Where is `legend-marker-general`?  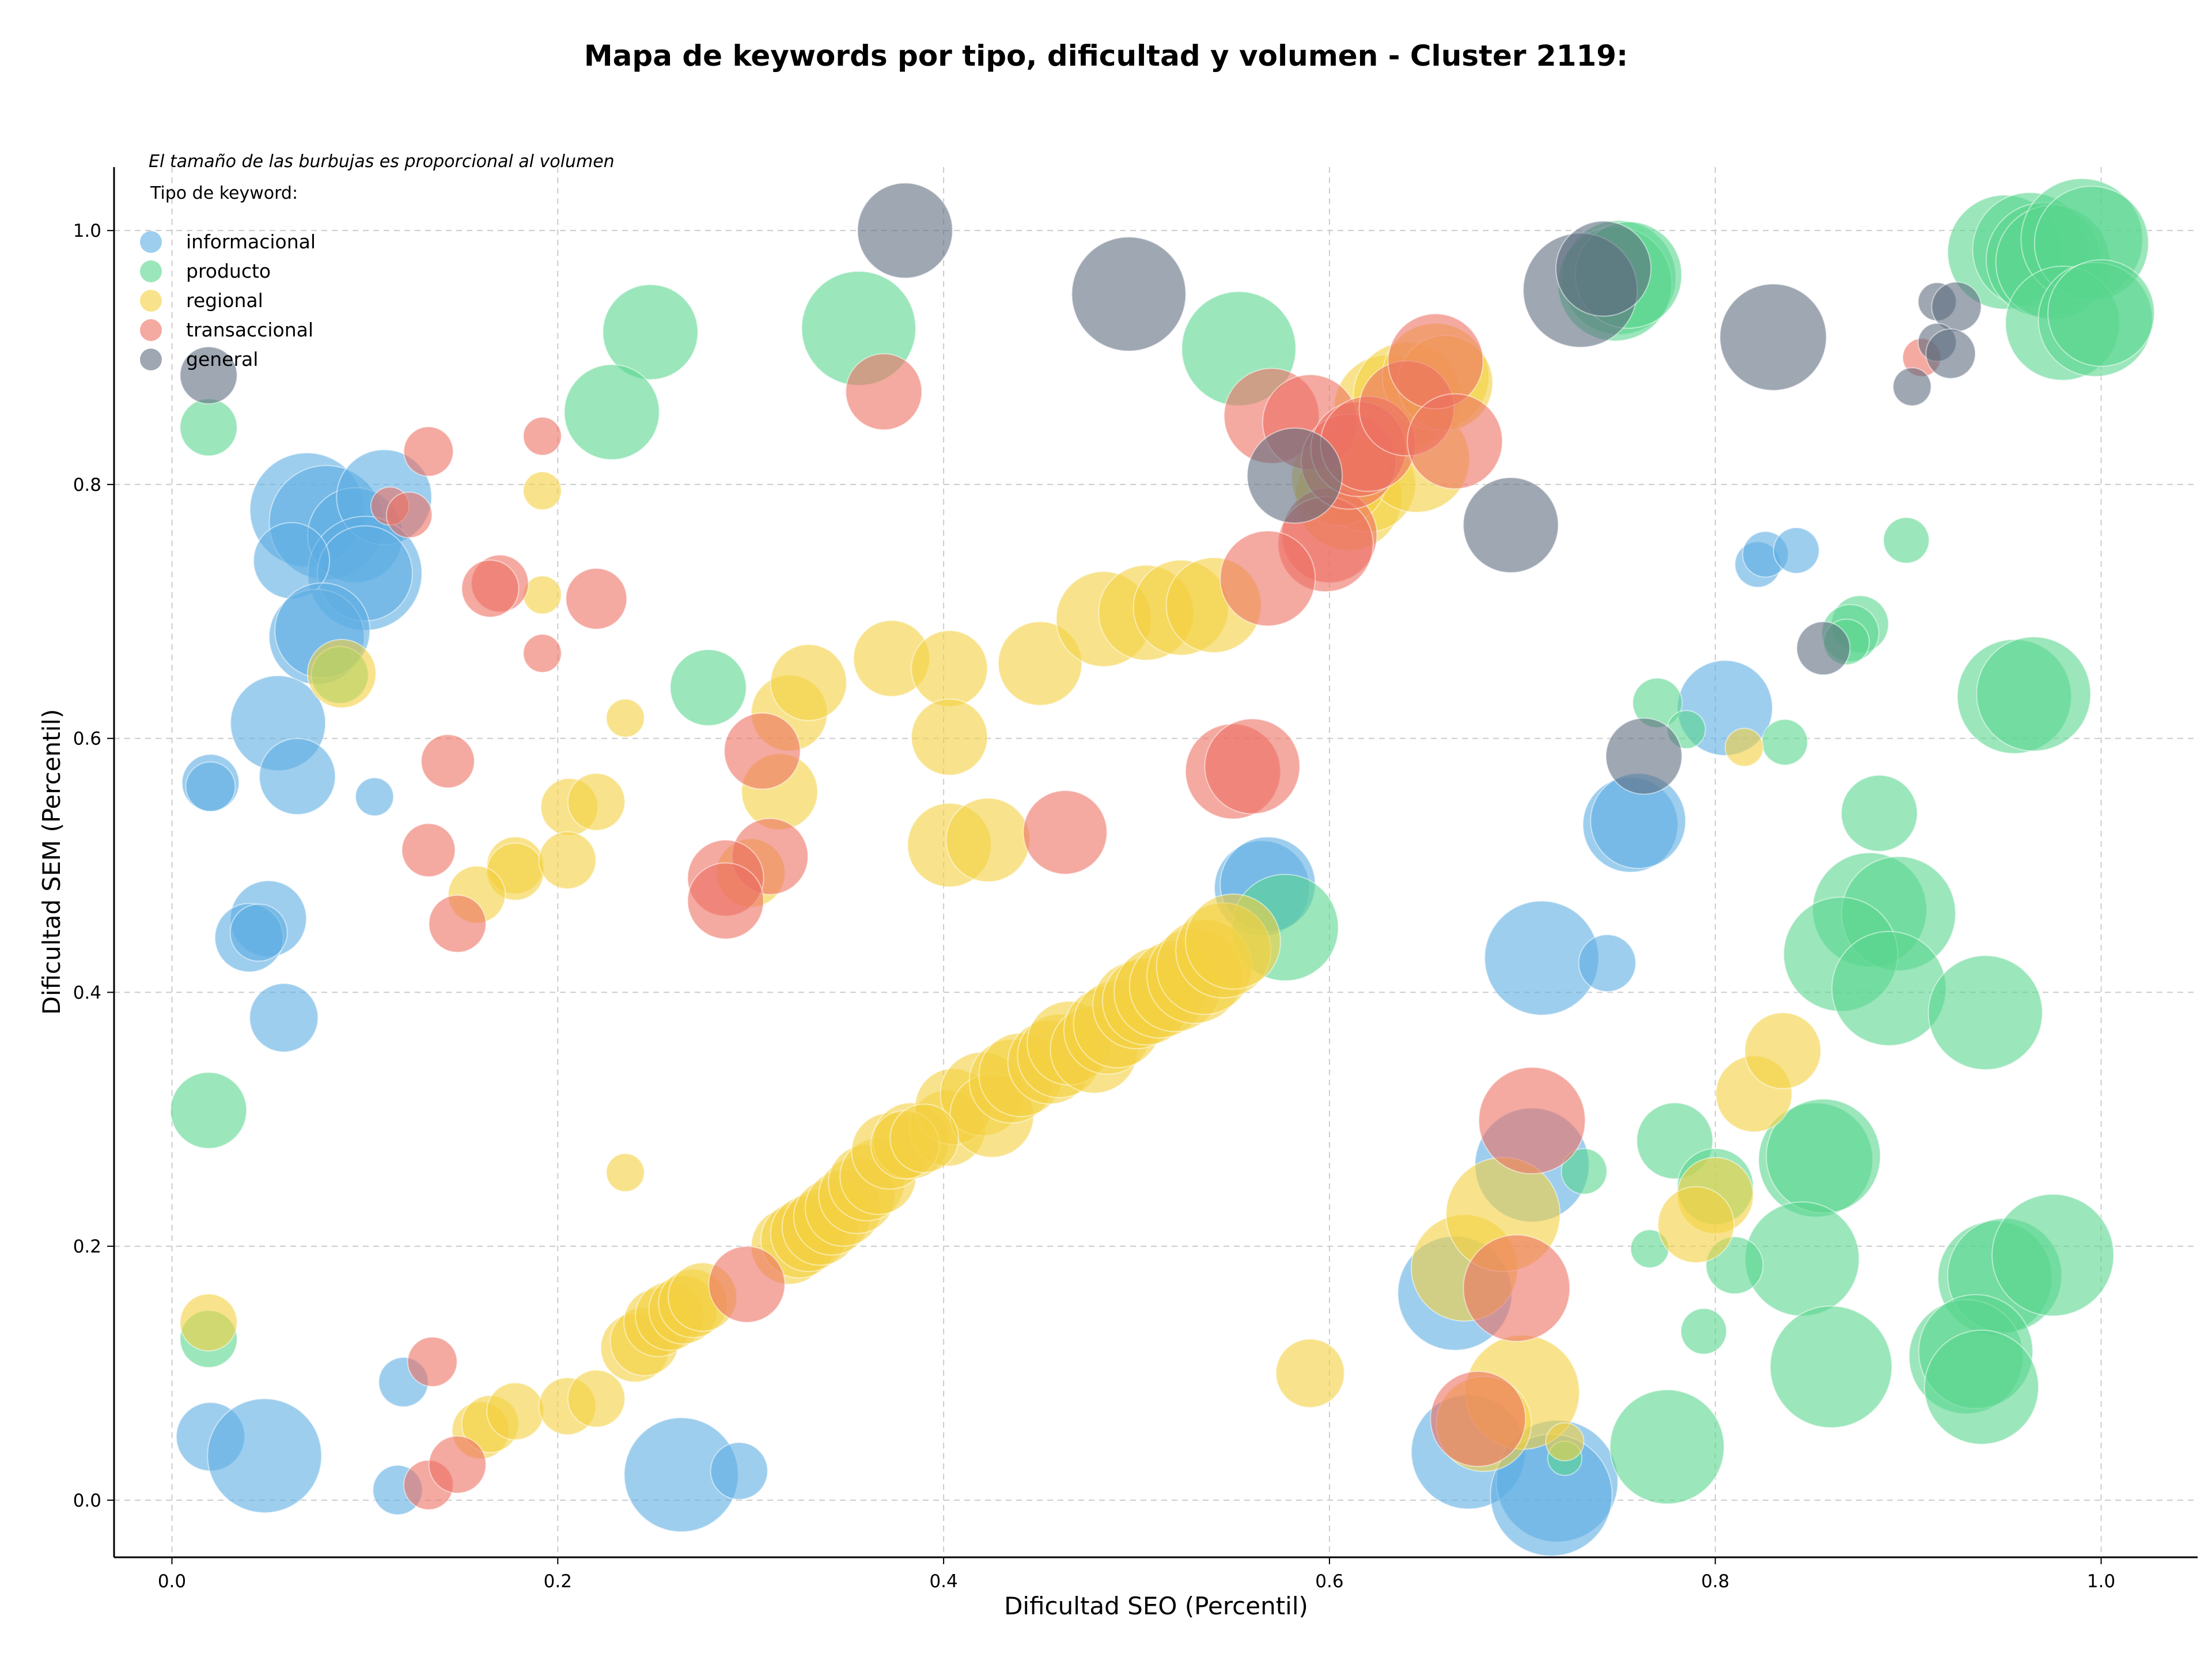 legend-marker-general is located at coordinates (151, 359).